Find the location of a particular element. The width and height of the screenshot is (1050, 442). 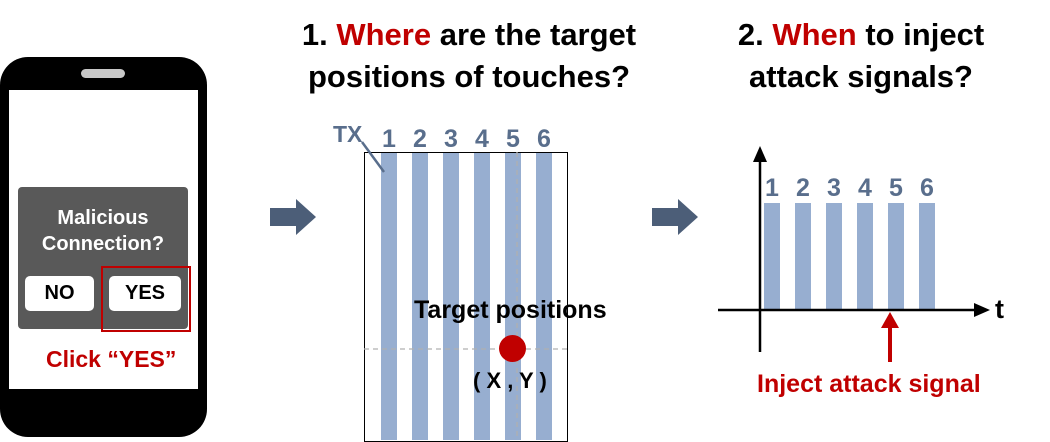

malicious-dialog: Malicious Connection? NO YES is located at coordinates (103, 258).